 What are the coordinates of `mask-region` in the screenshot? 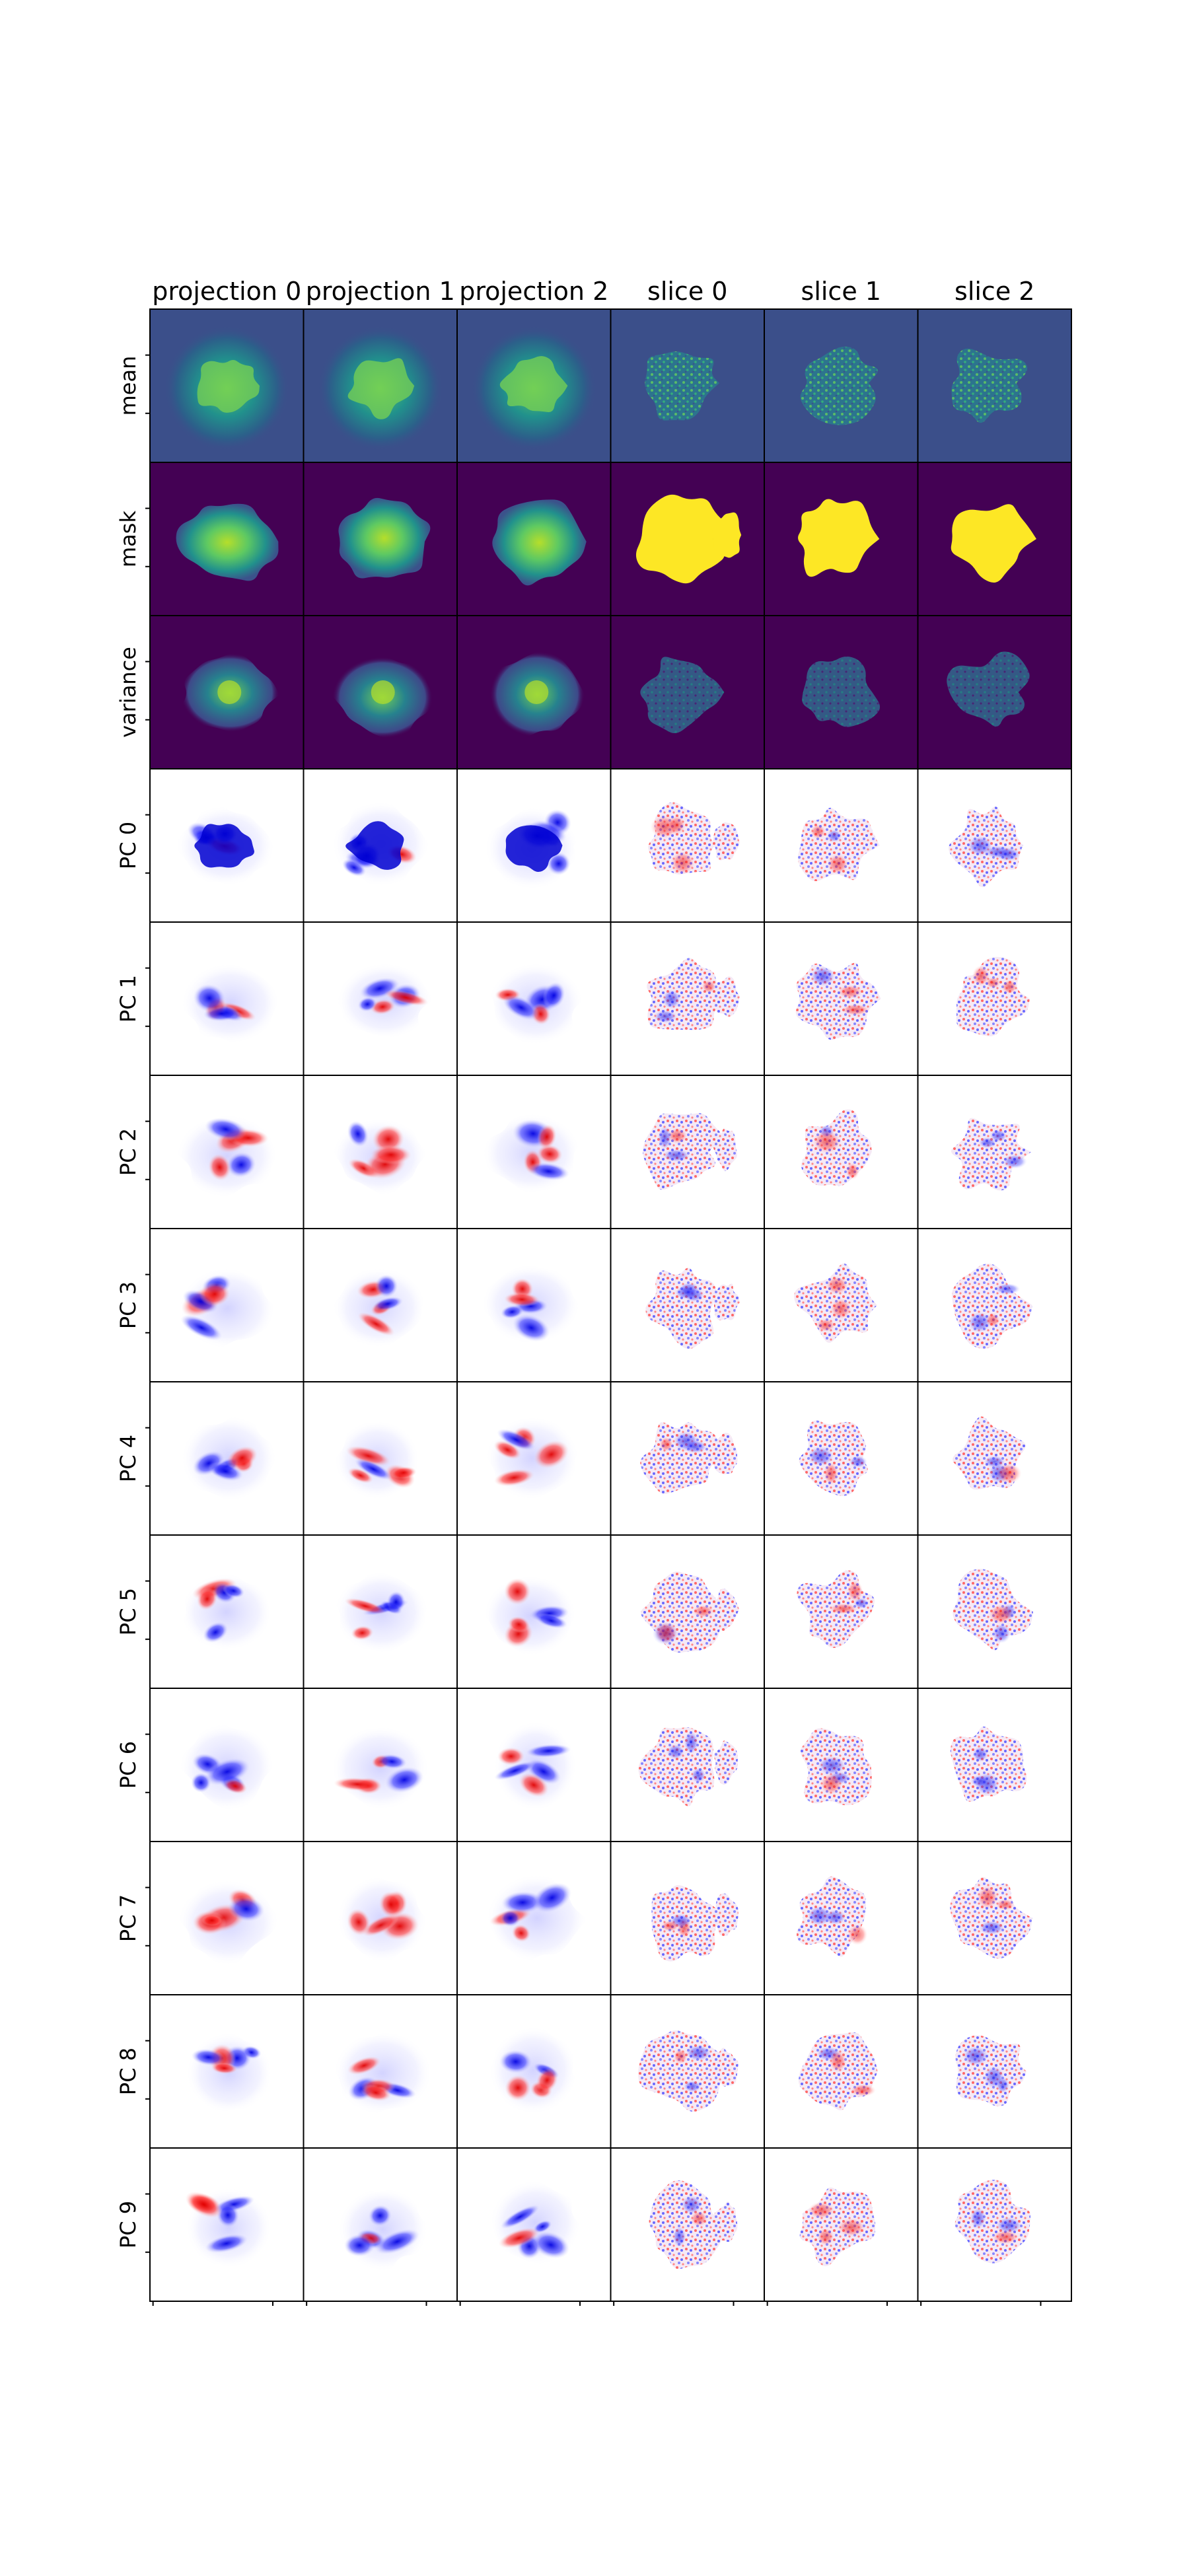 It's located at (839, 538).